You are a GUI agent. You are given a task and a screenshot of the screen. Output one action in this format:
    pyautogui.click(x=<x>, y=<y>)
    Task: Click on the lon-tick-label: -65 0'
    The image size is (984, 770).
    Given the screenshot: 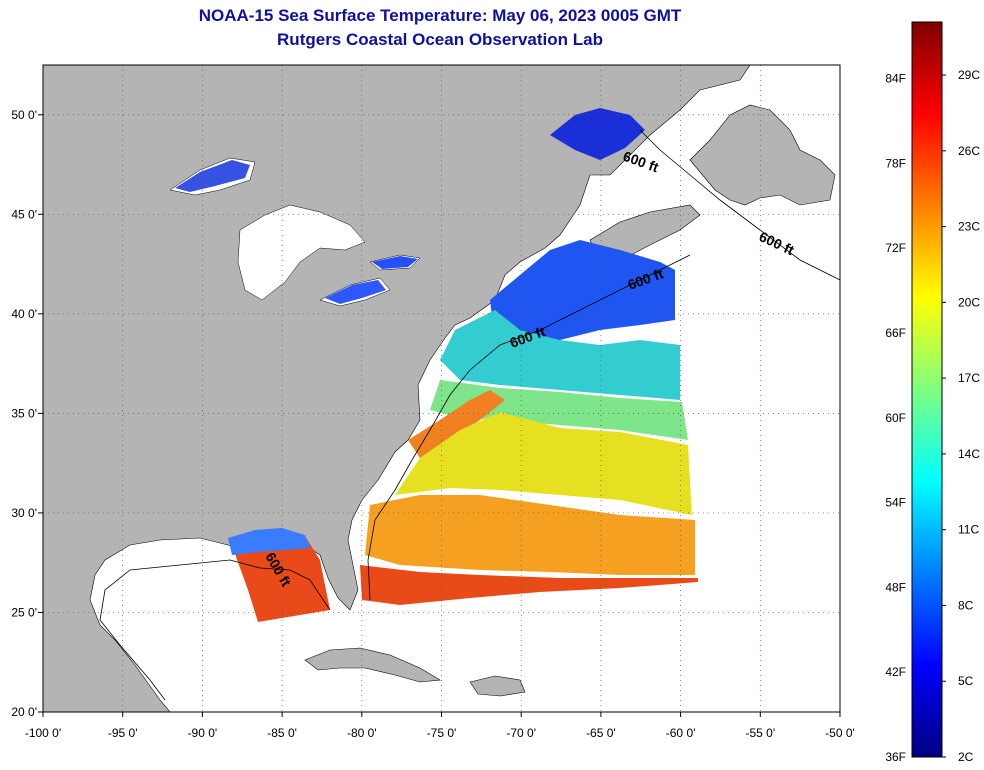 What is the action you would take?
    pyautogui.click(x=601, y=733)
    